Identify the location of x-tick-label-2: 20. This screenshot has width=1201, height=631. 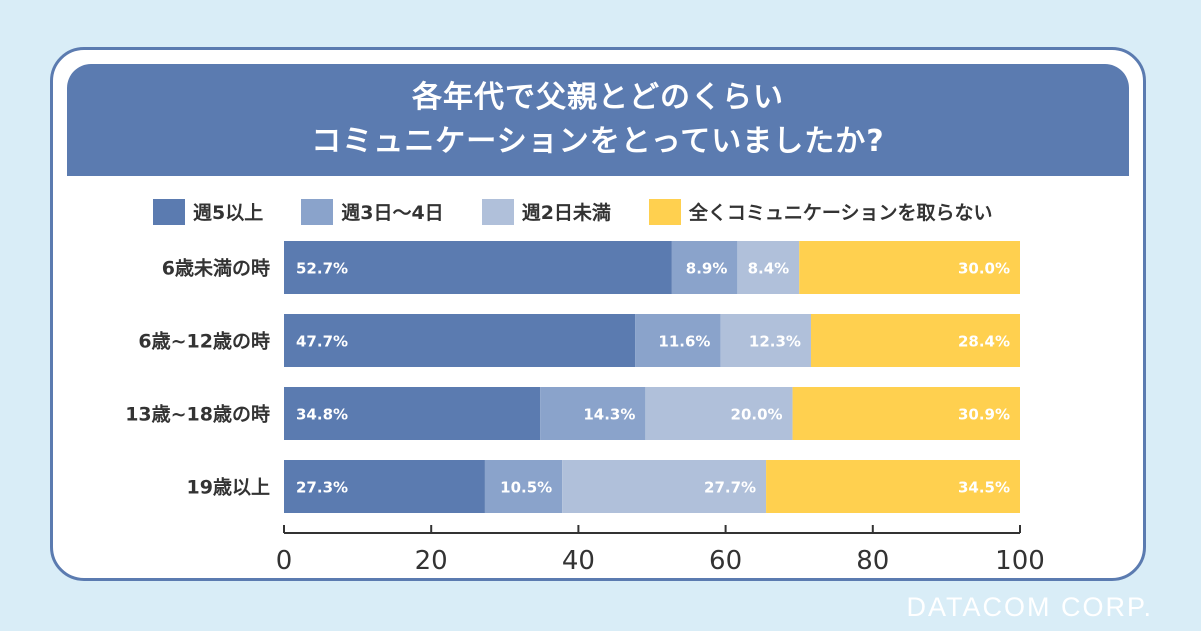
(431, 561).